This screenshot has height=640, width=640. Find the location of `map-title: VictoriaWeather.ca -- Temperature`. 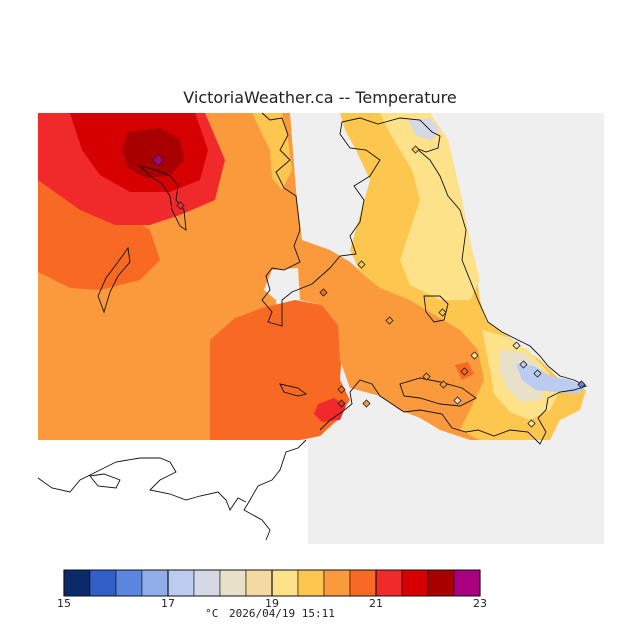

map-title: VictoriaWeather.ca -- Temperature is located at coordinates (320, 97).